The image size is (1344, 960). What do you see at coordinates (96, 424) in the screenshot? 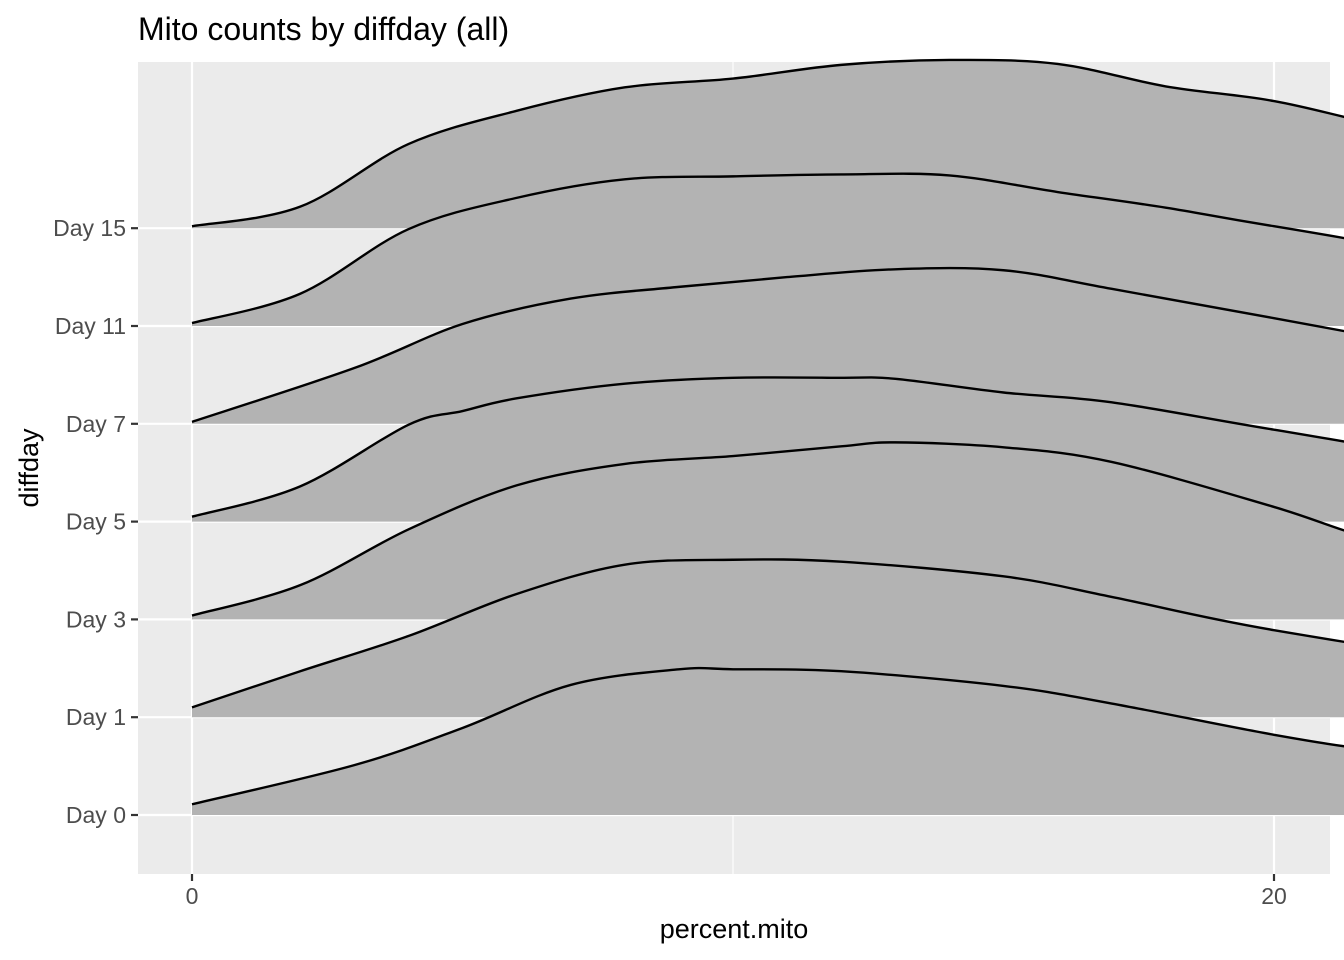
I see `y-tick-label: Day 7` at bounding box center [96, 424].